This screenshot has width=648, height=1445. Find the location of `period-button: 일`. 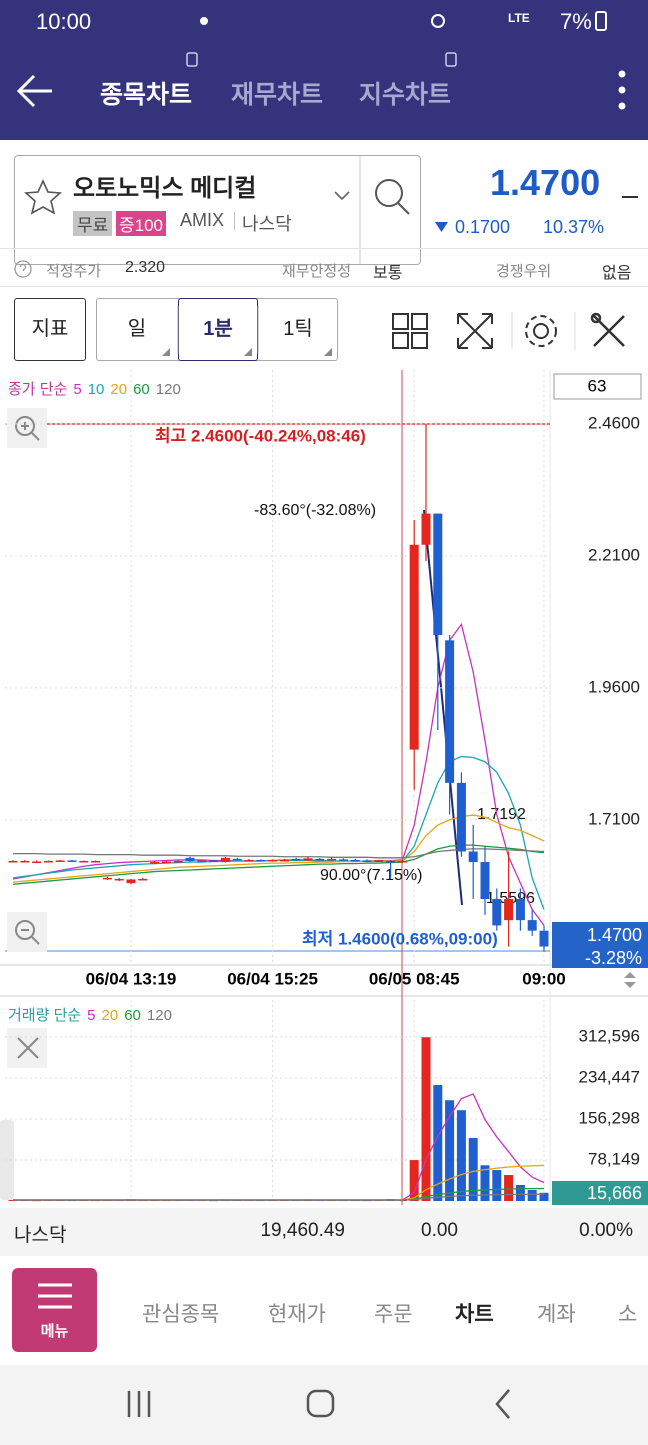

period-button: 일 is located at coordinates (137, 329).